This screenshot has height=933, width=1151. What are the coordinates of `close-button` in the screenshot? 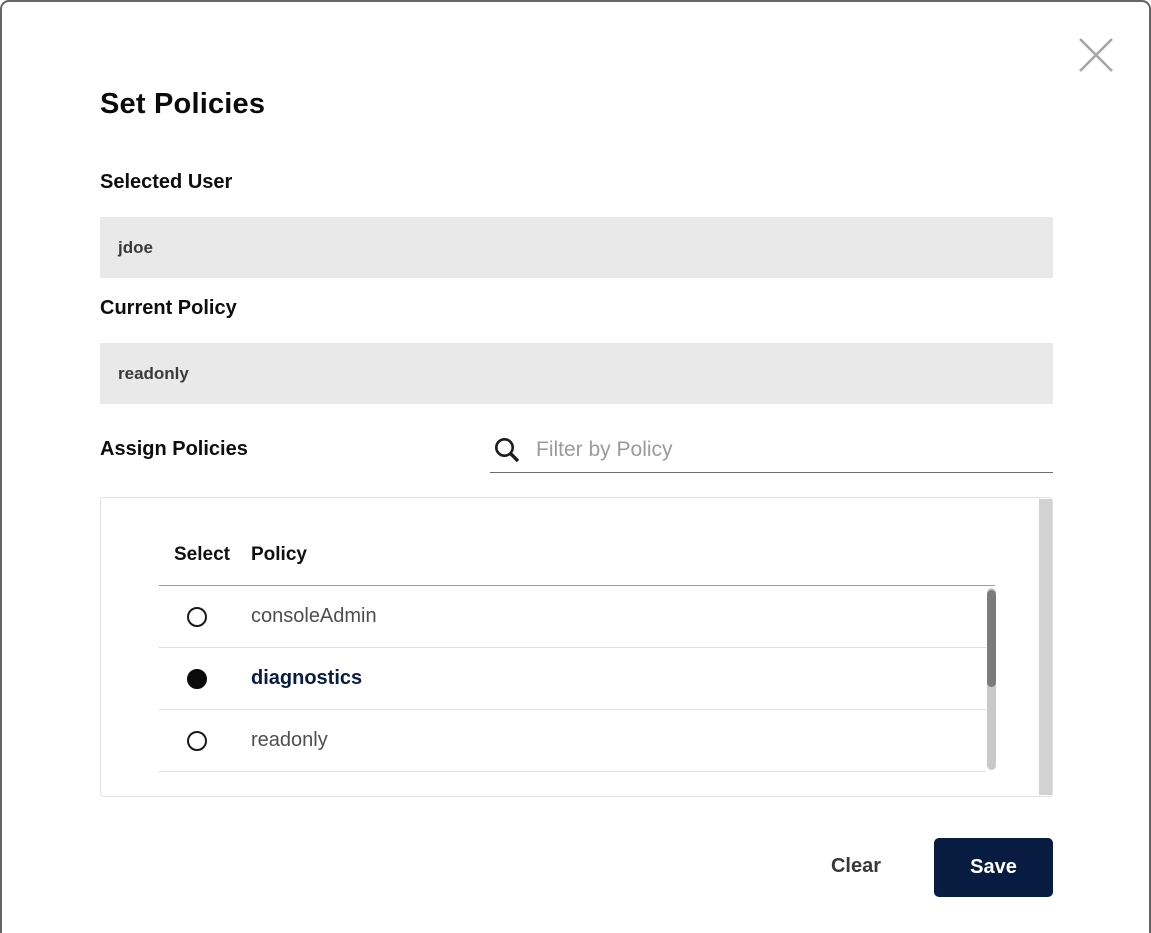 It's located at (1096, 56).